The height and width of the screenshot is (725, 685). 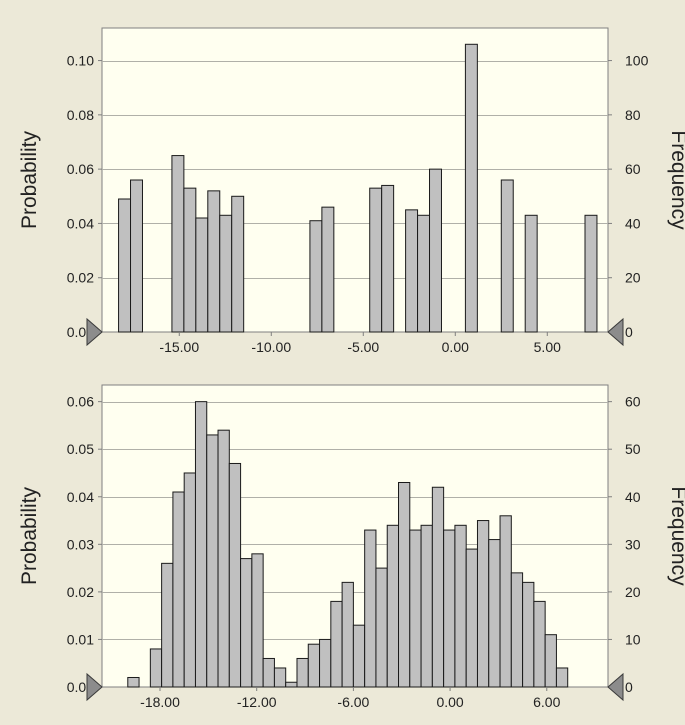 What do you see at coordinates (455, 347) in the screenshot?
I see `chart1-x-tick-label: 0.00` at bounding box center [455, 347].